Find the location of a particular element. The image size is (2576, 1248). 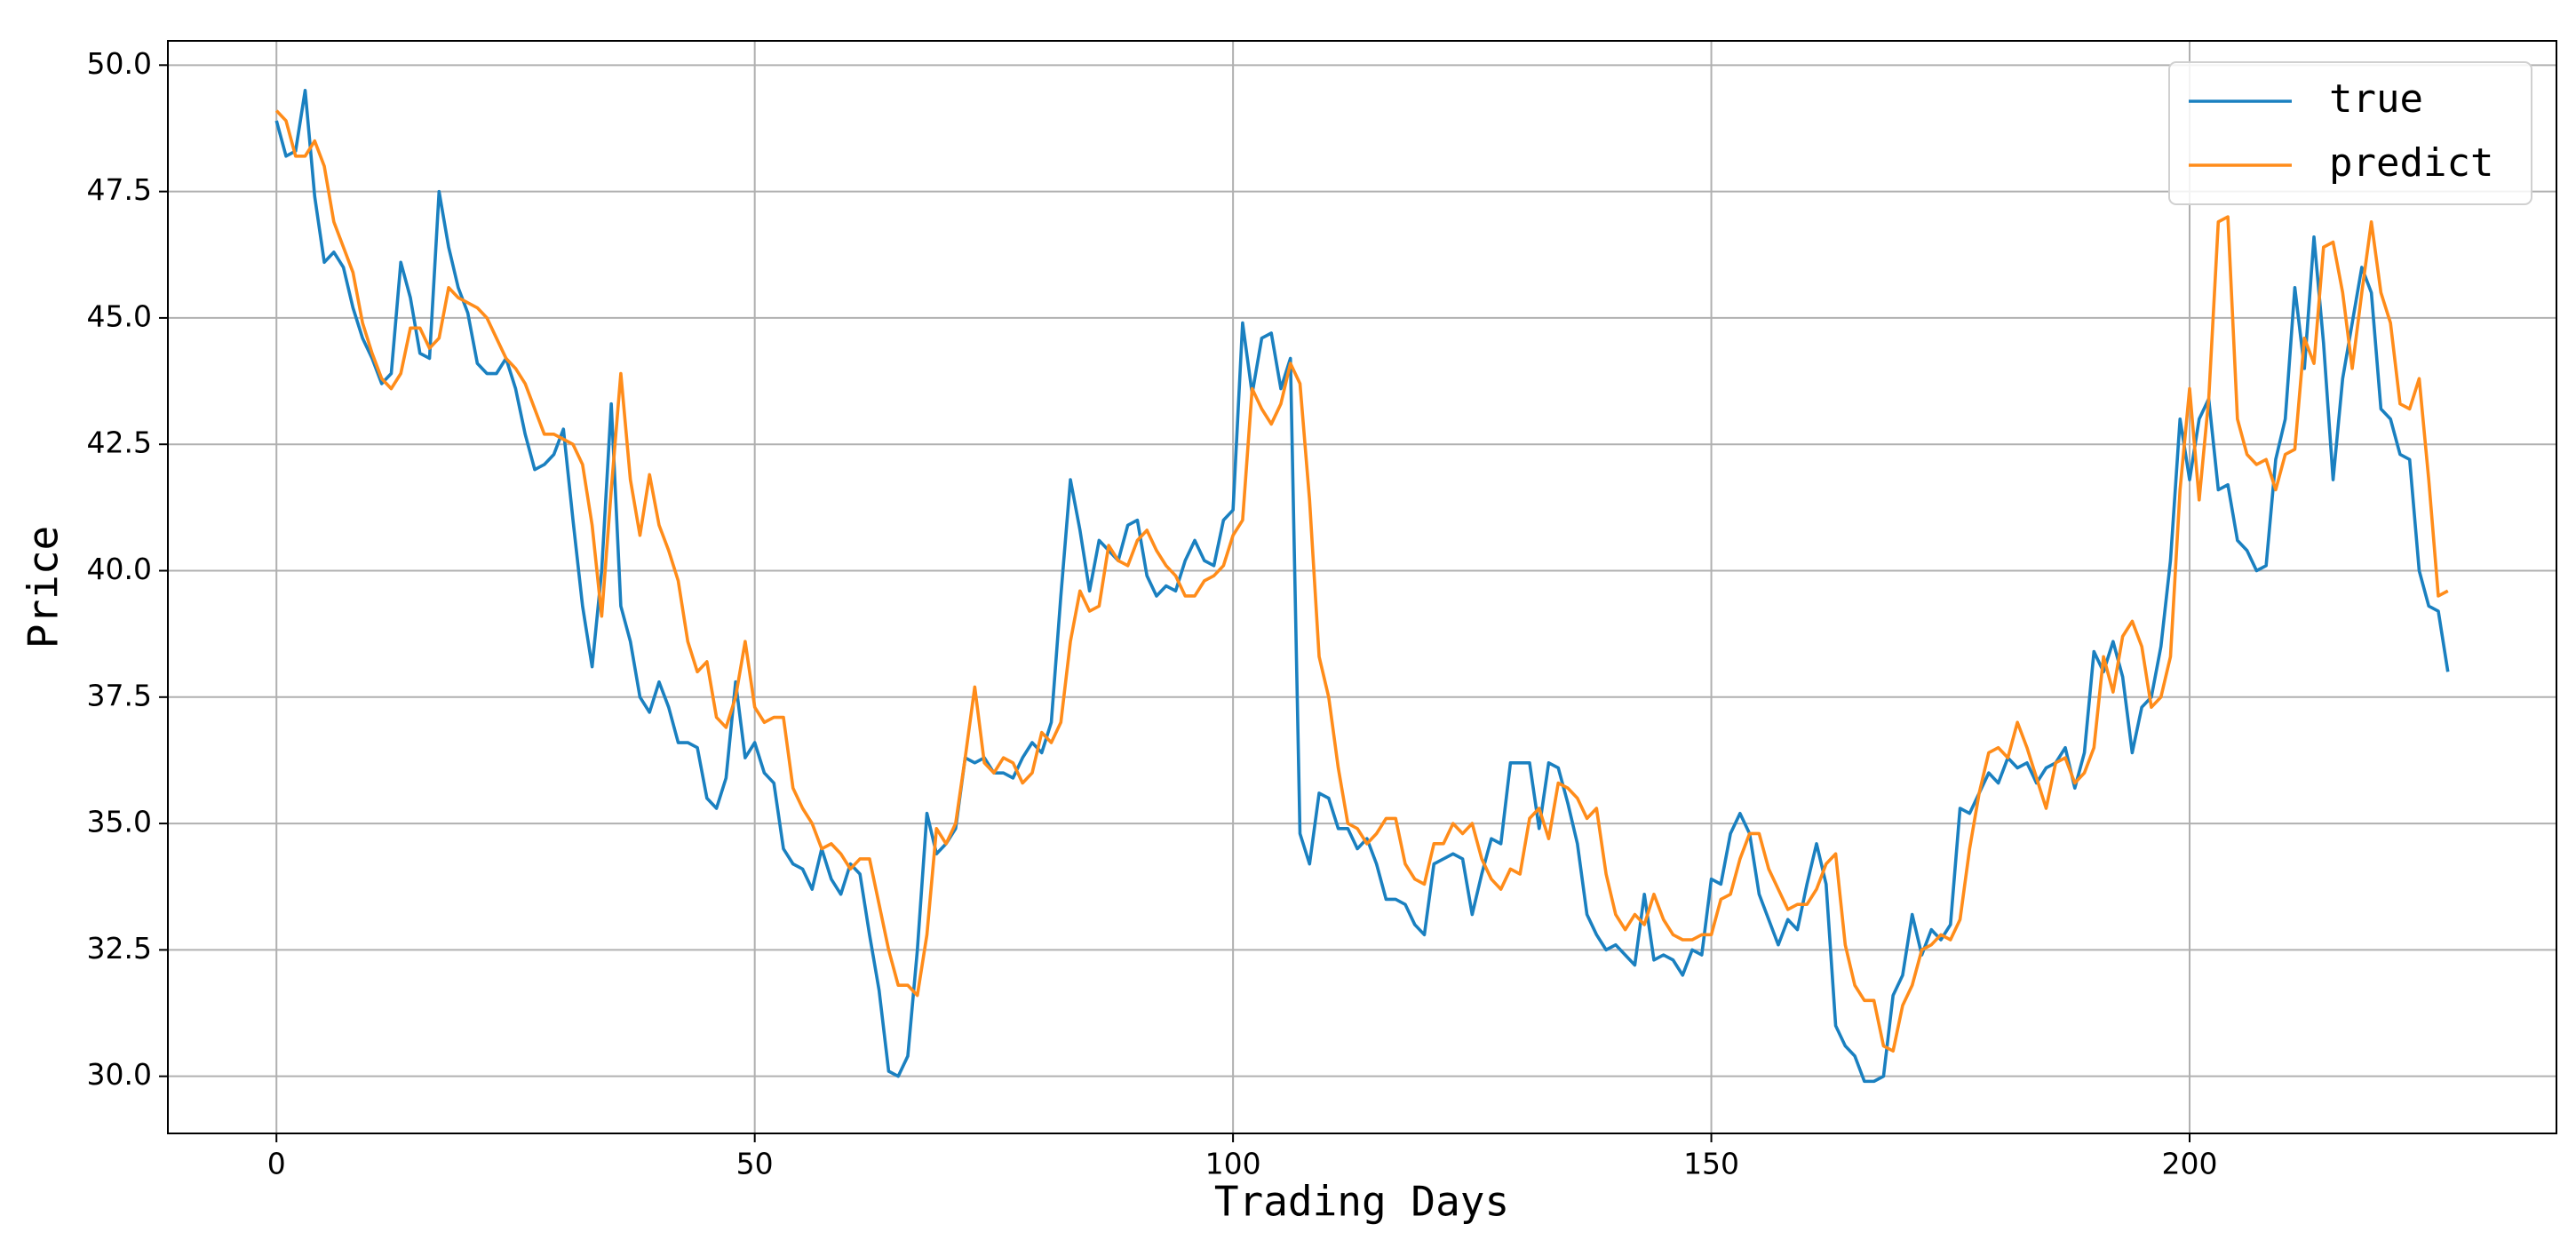

x-tick-label: 0 is located at coordinates (276, 1164).